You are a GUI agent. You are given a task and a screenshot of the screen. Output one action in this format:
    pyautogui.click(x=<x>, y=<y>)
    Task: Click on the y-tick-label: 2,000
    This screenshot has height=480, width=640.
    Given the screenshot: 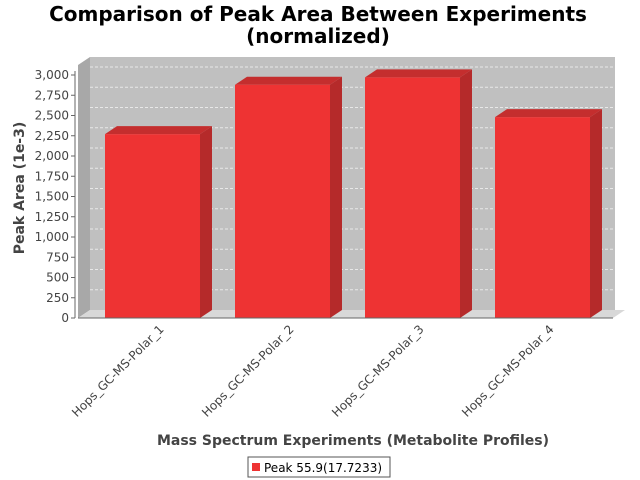 What is the action you would take?
    pyautogui.click(x=52, y=156)
    